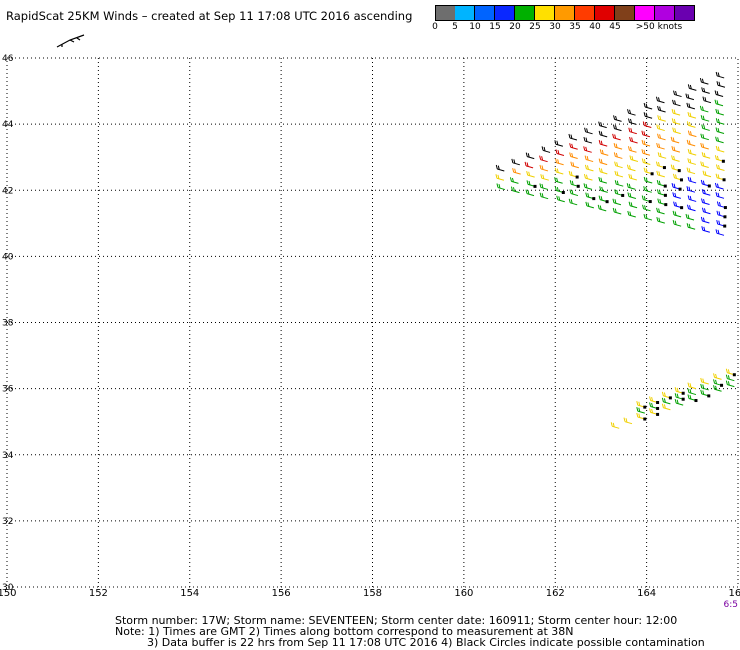 The image size is (740, 650). Describe the element at coordinates (281, 593) in the screenshot. I see `lon-tick-label: 156` at that location.